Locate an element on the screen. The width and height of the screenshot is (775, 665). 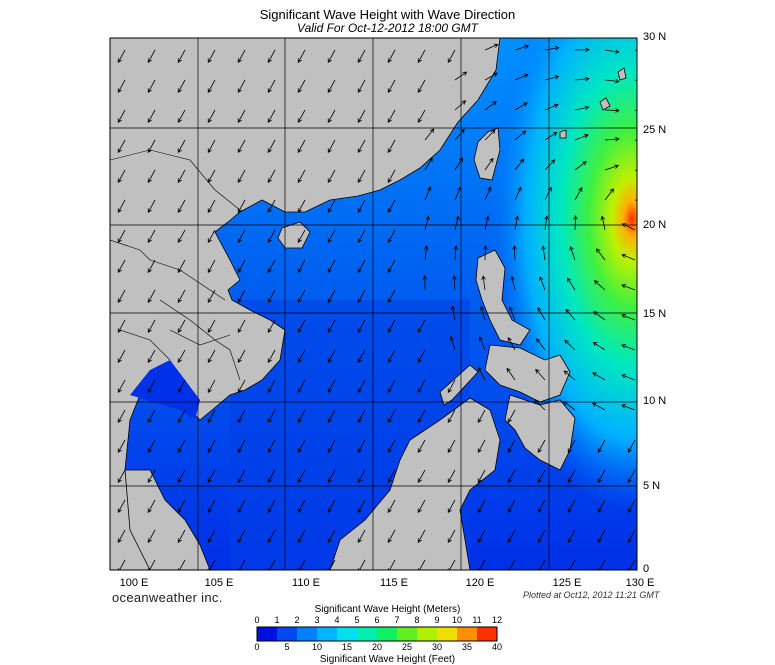
colorbar-tick-meters: 12 is located at coordinates (496, 620).